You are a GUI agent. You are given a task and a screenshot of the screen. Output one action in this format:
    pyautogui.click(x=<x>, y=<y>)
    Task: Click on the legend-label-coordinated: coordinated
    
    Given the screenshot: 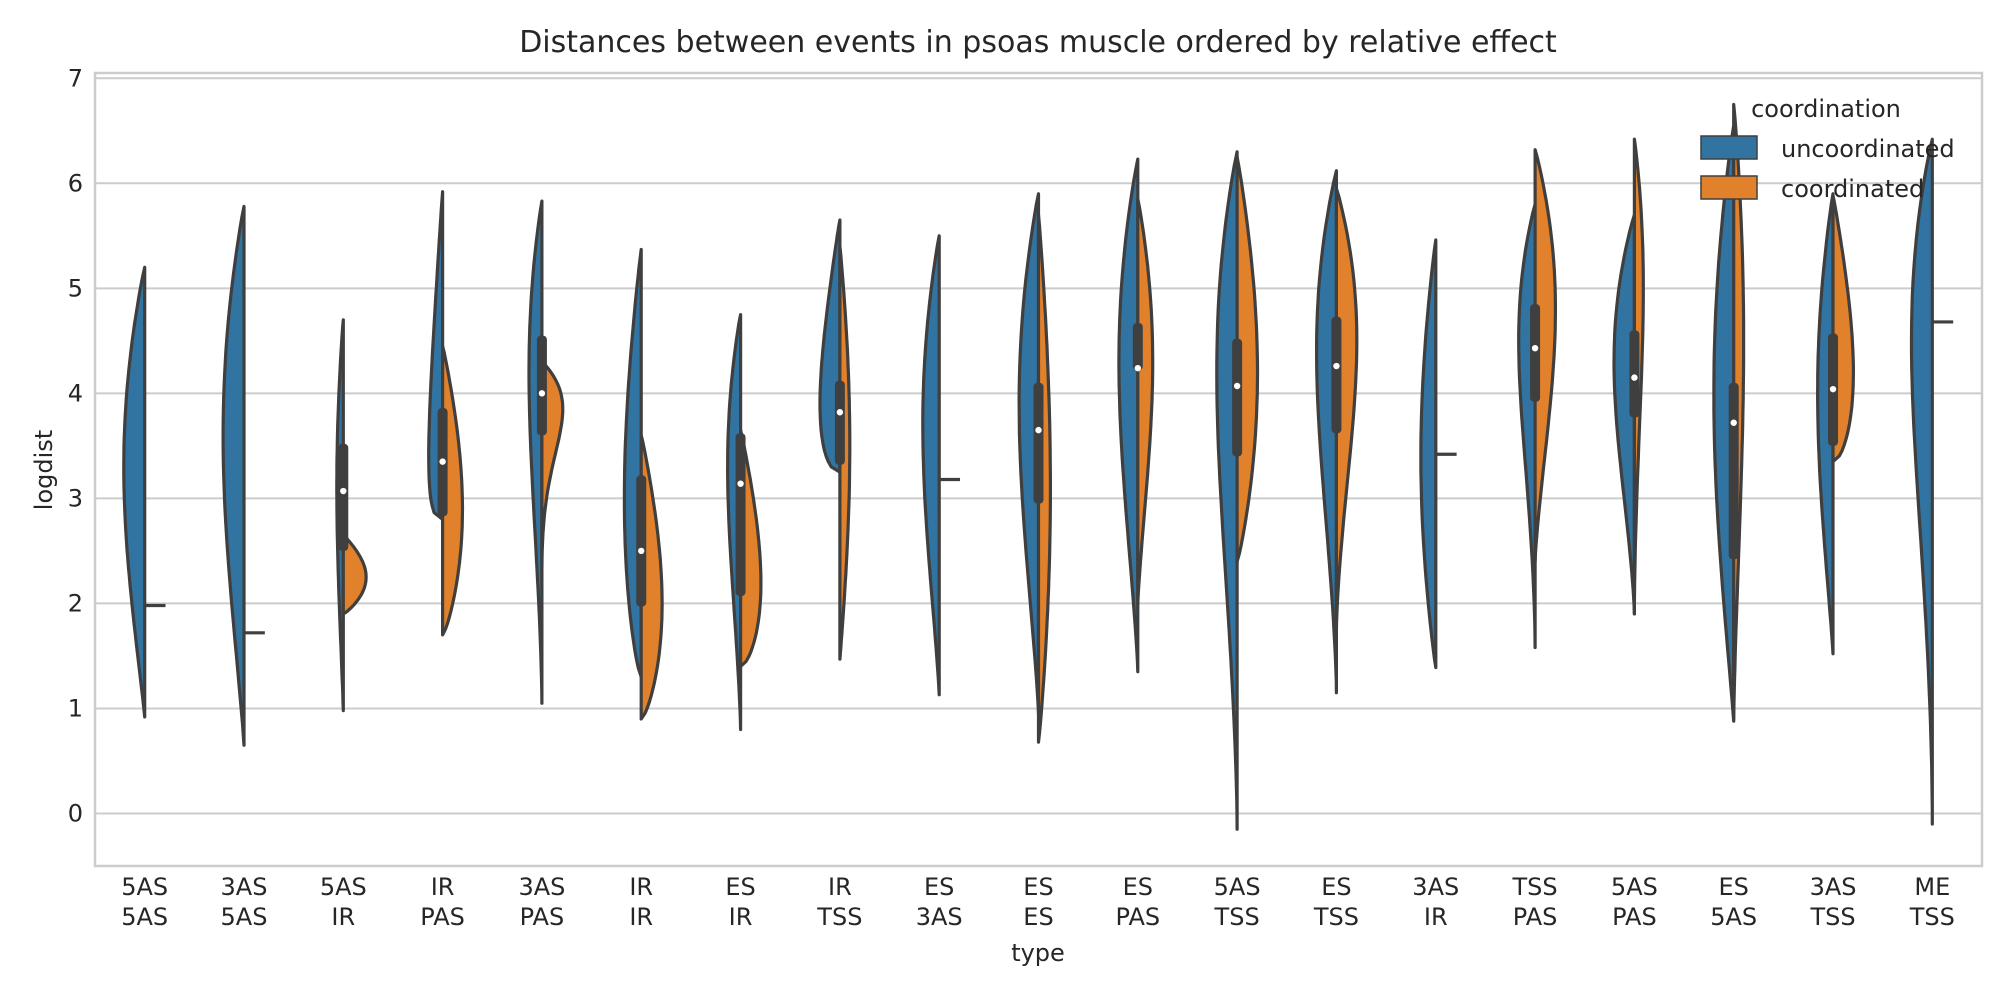 What is the action you would take?
    pyautogui.click(x=1852, y=189)
    